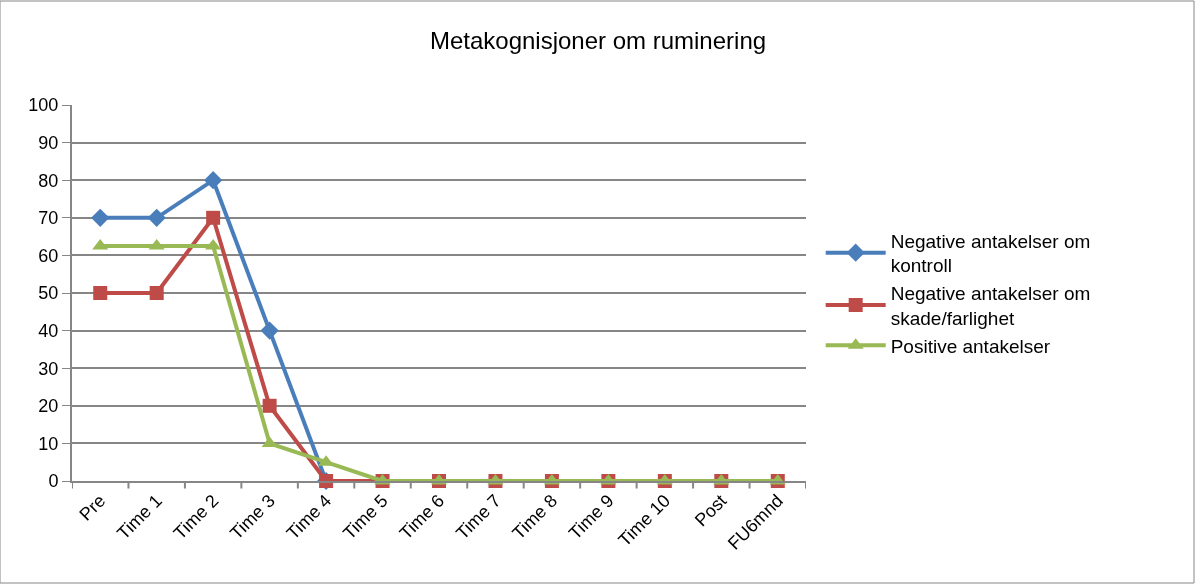 This screenshot has height=584, width=1196. I want to click on y-tick-label: 40, so click(48, 330).